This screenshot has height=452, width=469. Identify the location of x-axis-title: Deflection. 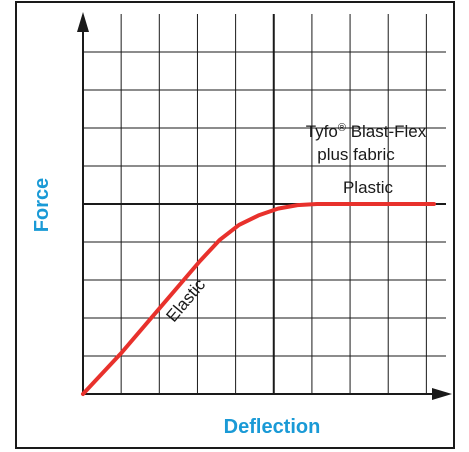
(272, 427).